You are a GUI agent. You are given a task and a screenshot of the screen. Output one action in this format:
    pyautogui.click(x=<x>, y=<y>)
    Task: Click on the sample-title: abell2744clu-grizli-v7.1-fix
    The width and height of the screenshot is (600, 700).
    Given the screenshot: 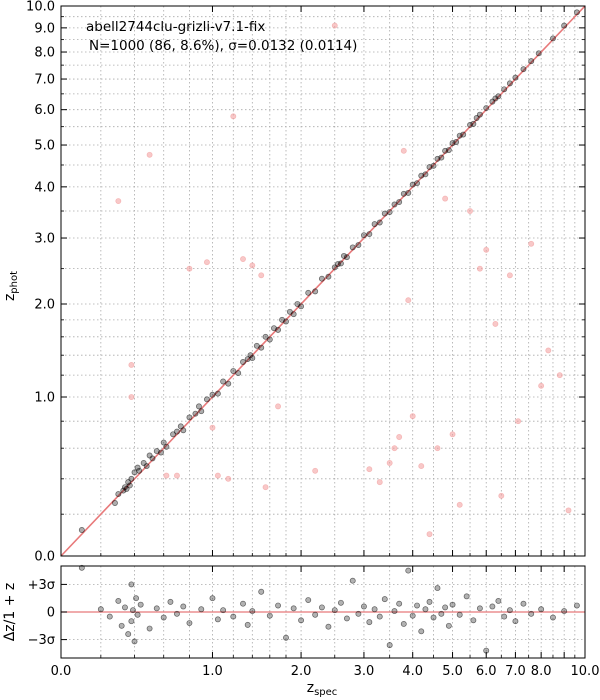 What is the action you would take?
    pyautogui.click(x=175, y=27)
    